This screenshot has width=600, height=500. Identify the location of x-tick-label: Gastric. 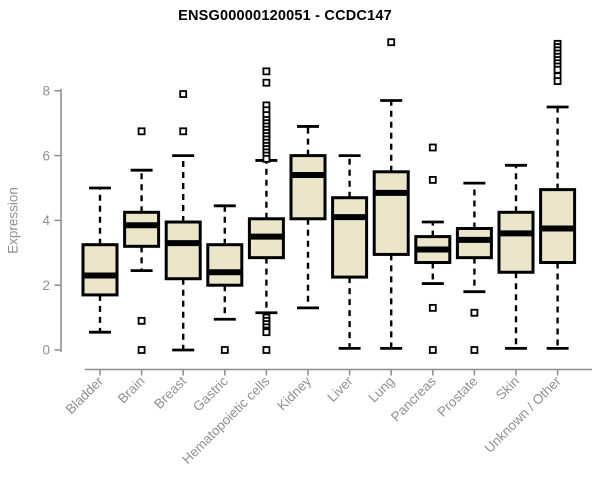
(210, 393).